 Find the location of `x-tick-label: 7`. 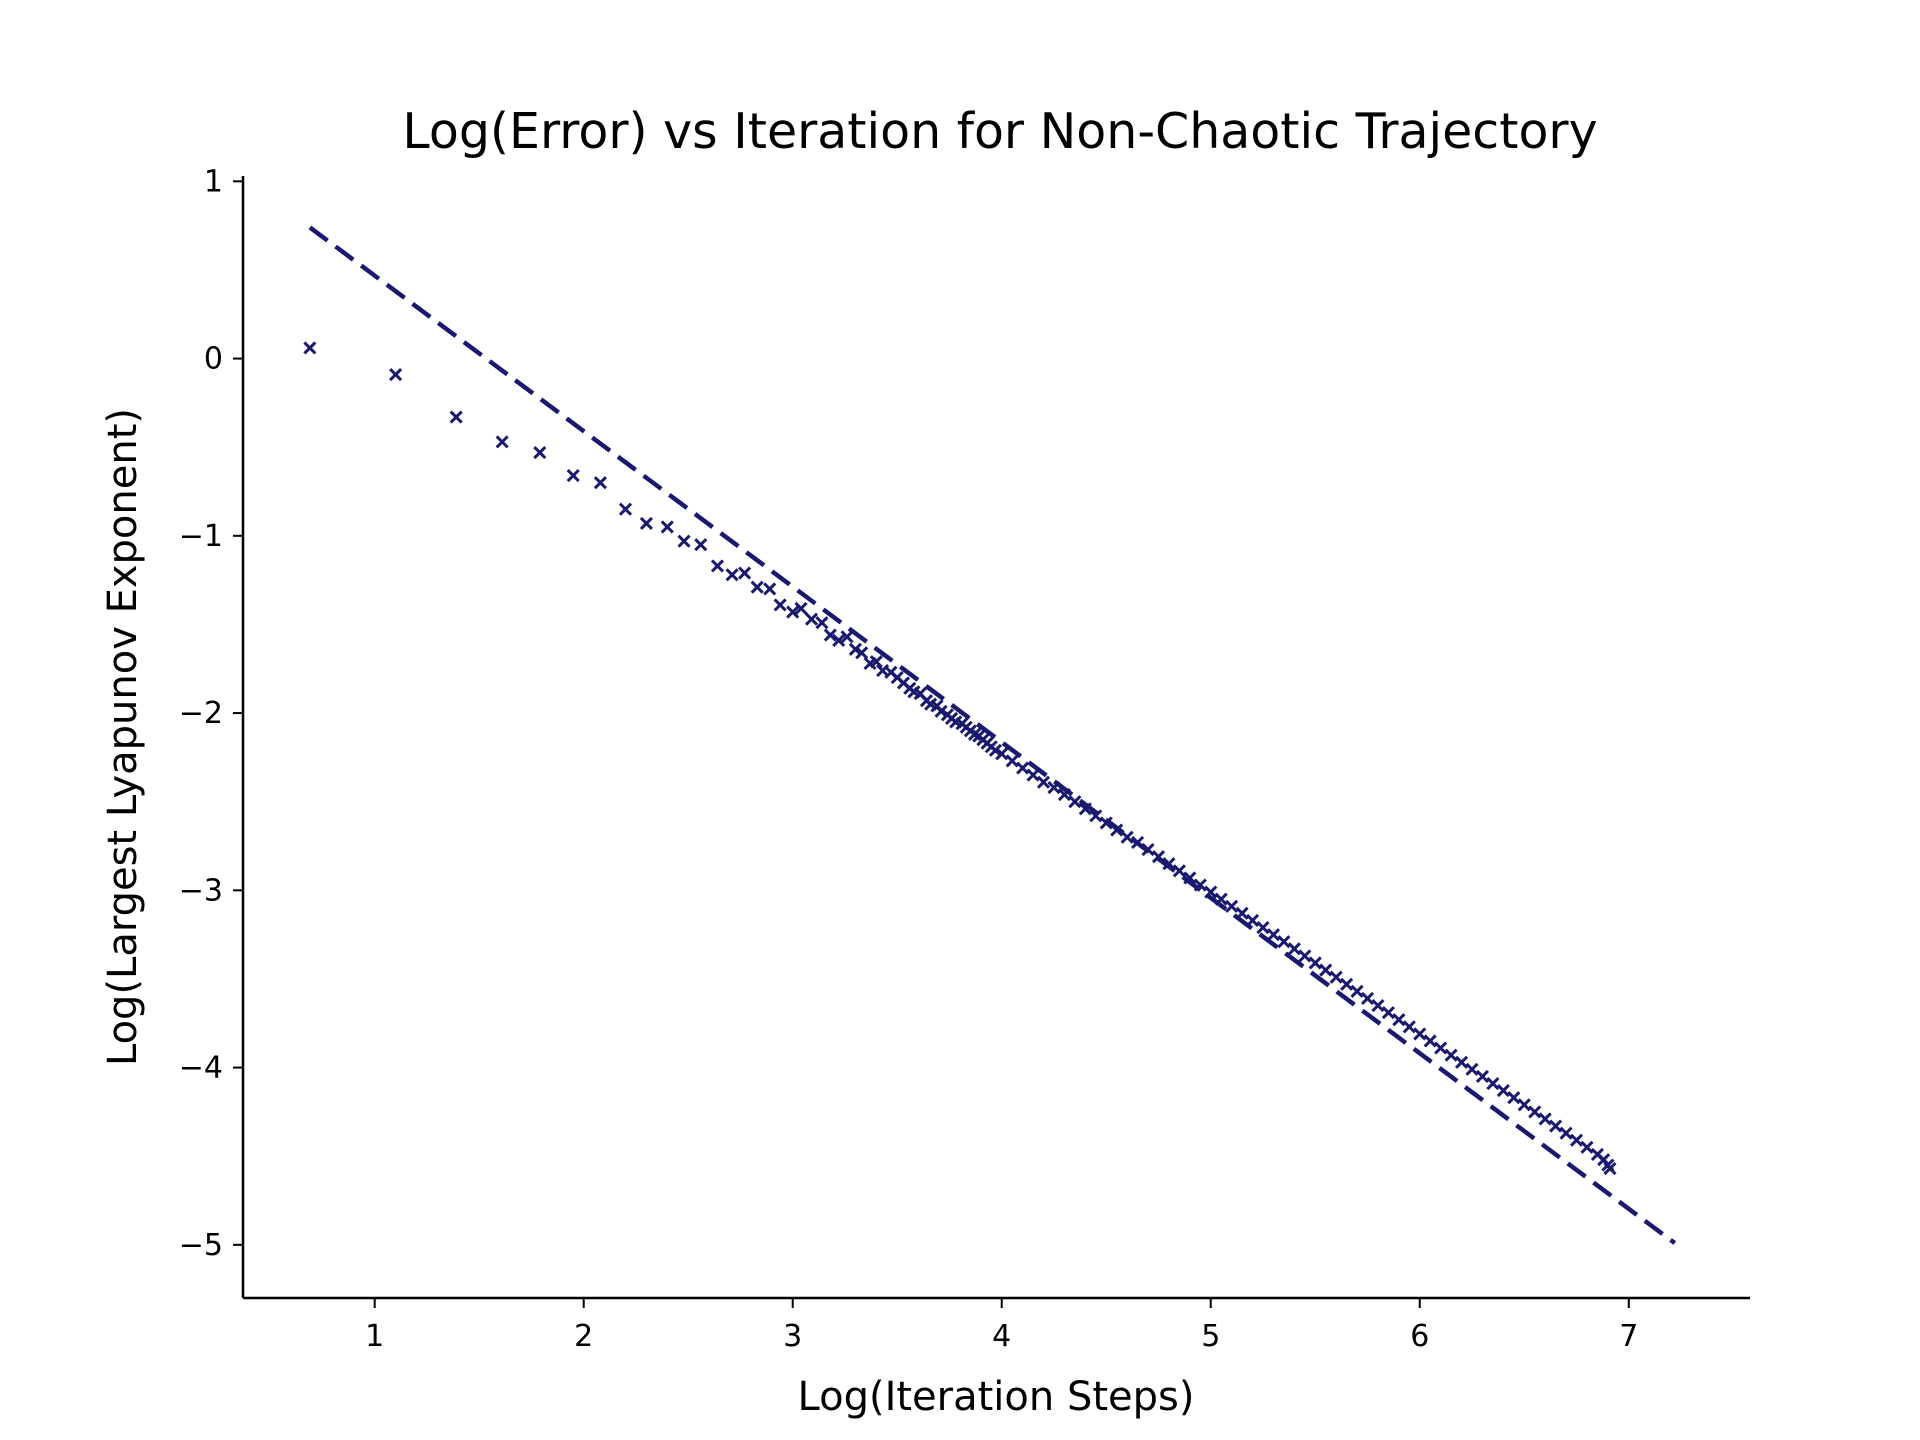

x-tick-label: 7 is located at coordinates (1628, 1336).